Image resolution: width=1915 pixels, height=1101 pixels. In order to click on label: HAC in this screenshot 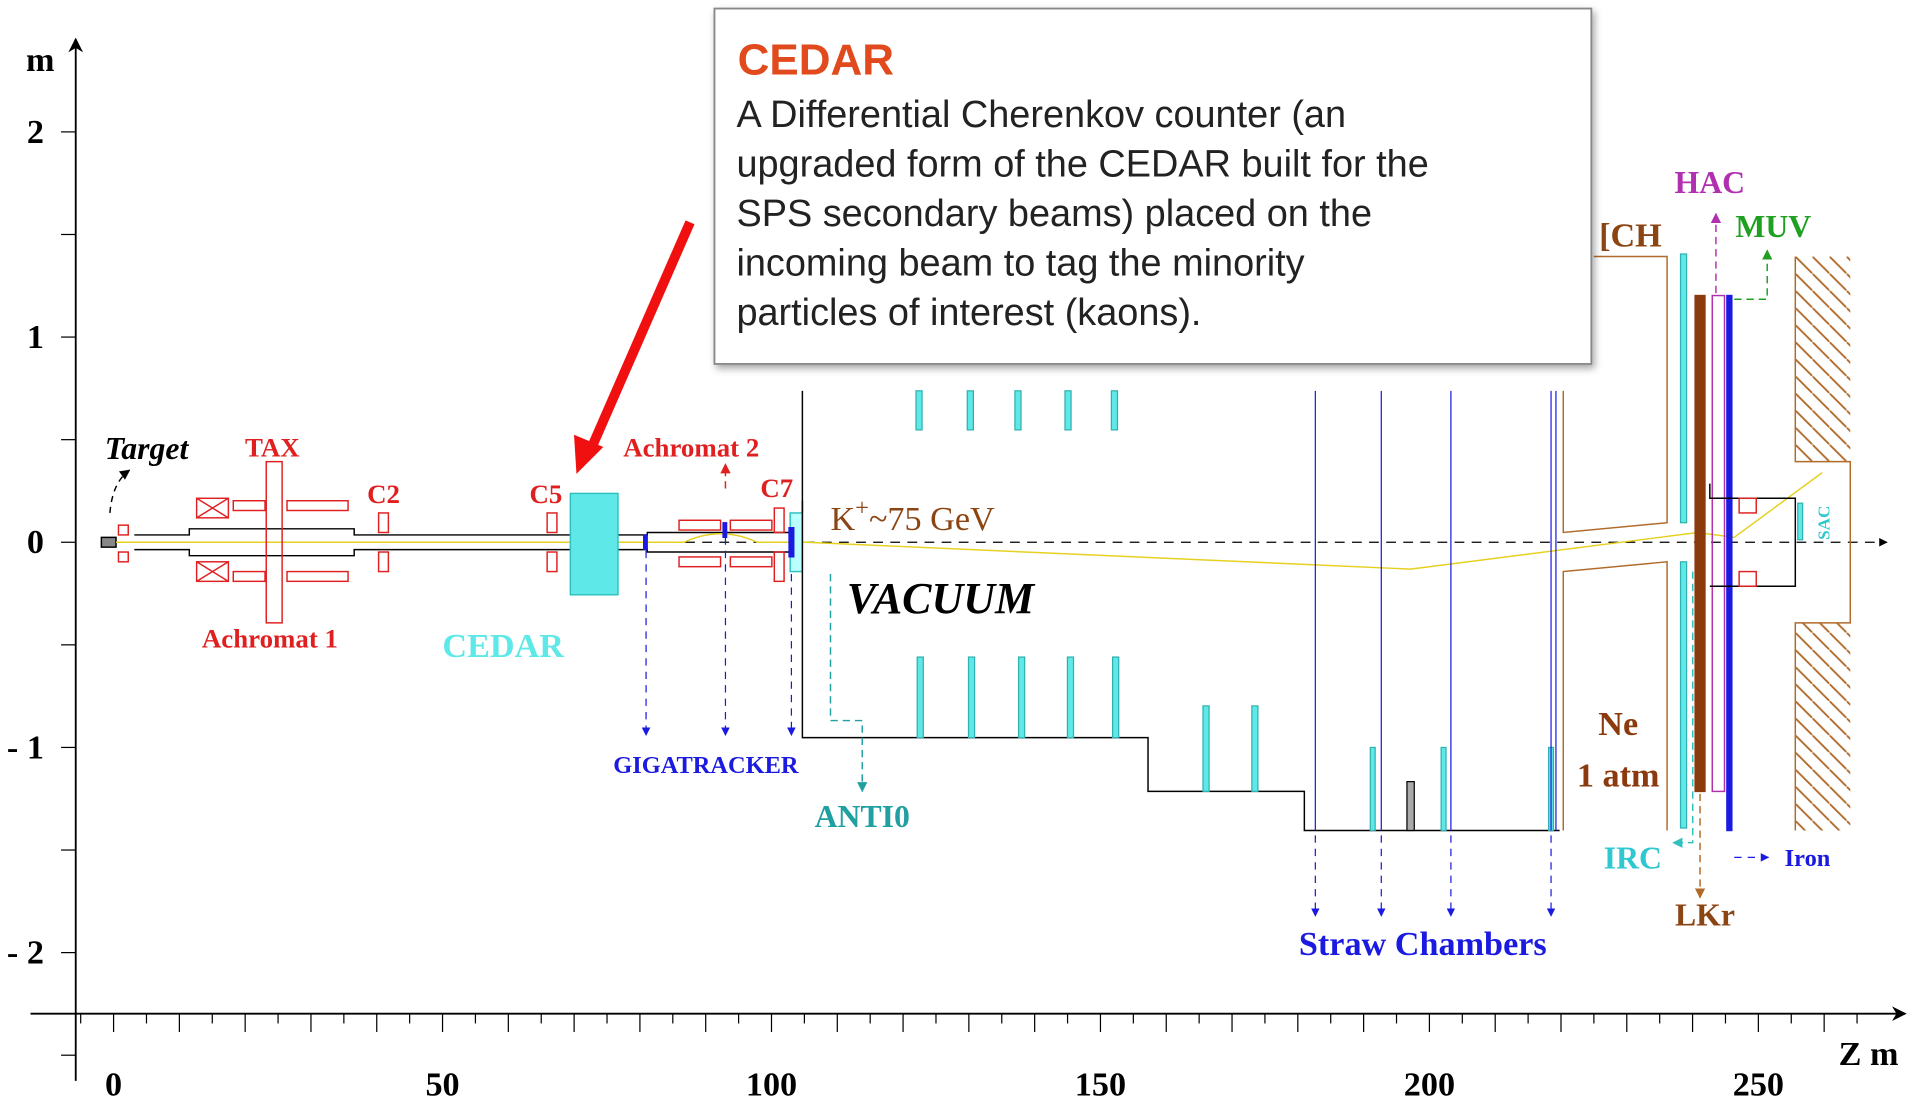, I will do `click(1710, 182)`.